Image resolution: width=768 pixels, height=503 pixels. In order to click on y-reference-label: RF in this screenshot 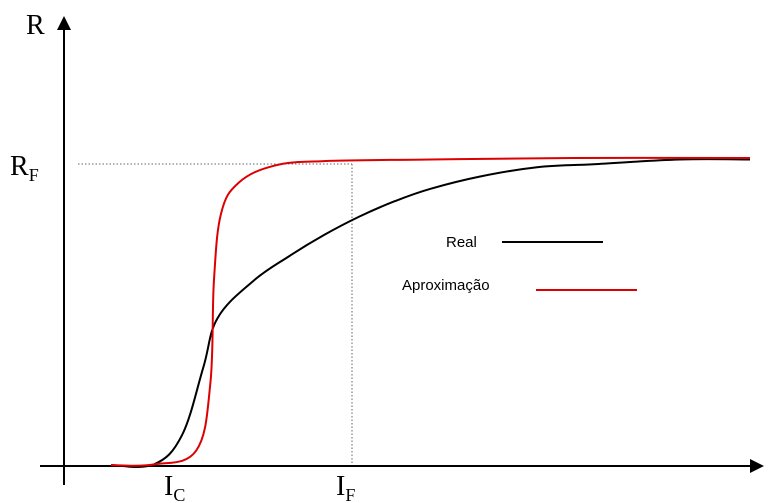, I will do `click(24, 168)`.